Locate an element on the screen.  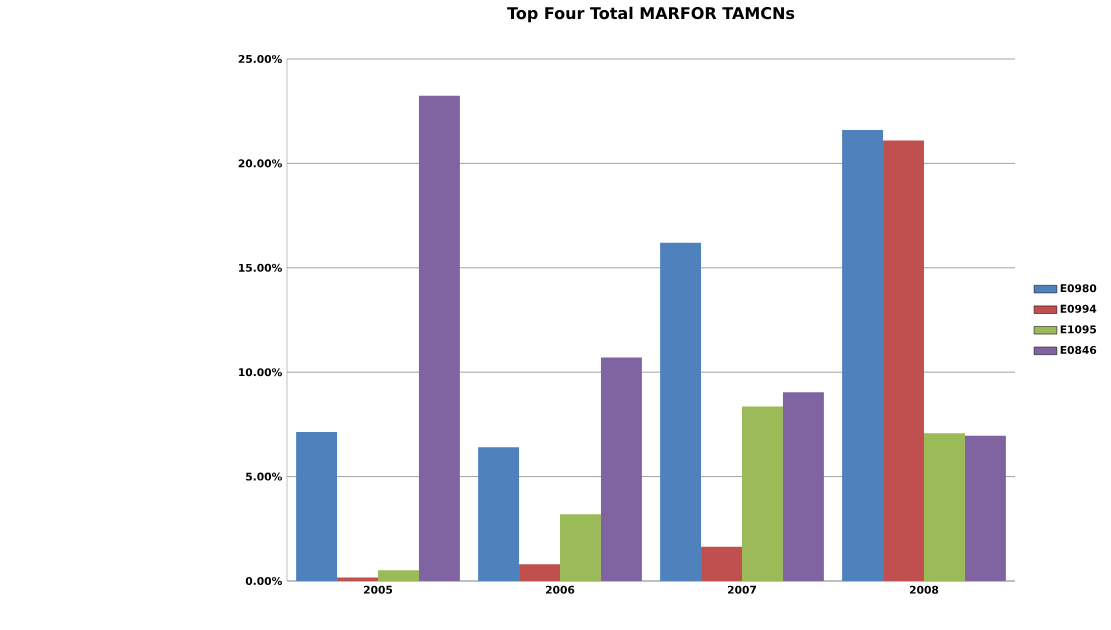
legend-label: E0980 is located at coordinates (1078, 288).